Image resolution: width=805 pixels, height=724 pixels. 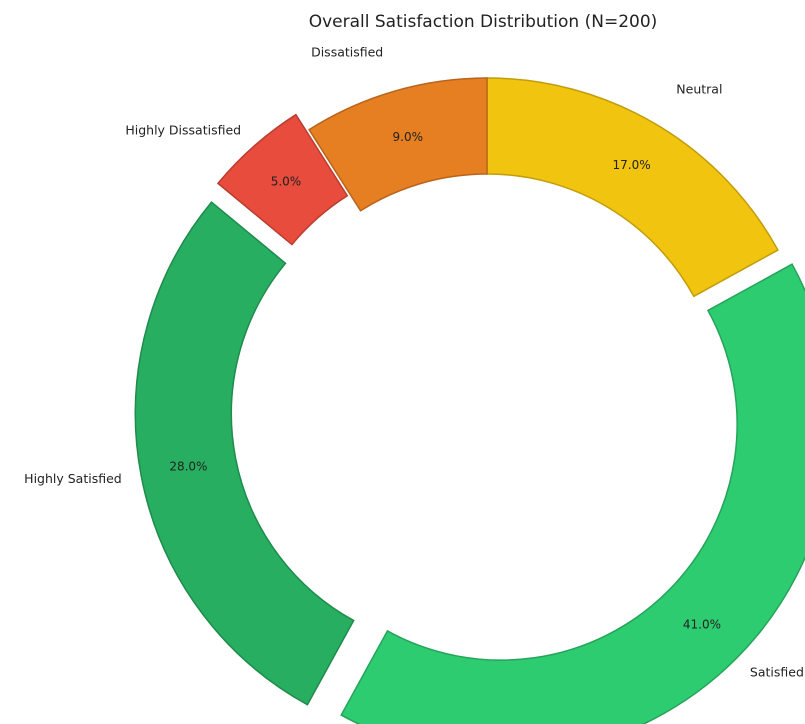 What do you see at coordinates (777, 671) in the screenshot?
I see `slice-label: Satisfied` at bounding box center [777, 671].